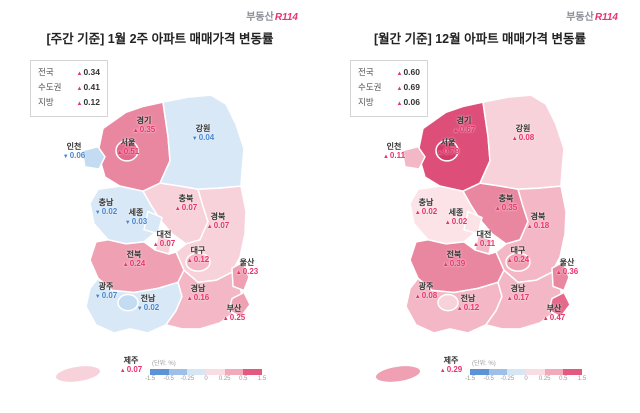 The image size is (640, 413). What do you see at coordinates (164, 364) in the screenshot?
I see `legend-unit-label: (단위: %)` at bounding box center [164, 364].